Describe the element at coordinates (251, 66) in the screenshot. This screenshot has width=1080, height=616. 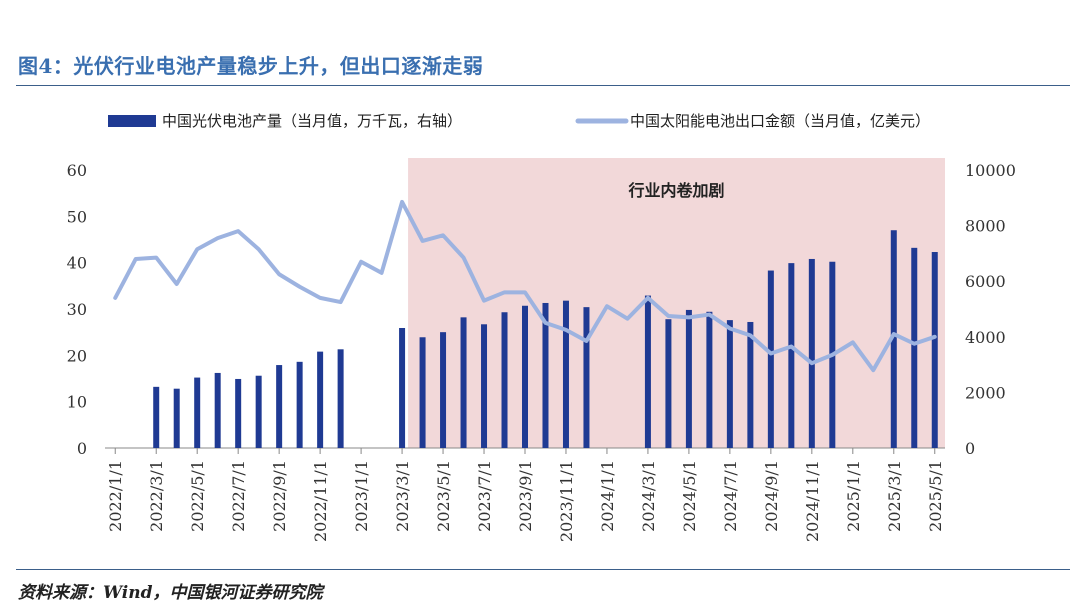
I see `chart-title: 图4：光伏行业电池产量稳步上升，但出口逐渐走弱` at that location.